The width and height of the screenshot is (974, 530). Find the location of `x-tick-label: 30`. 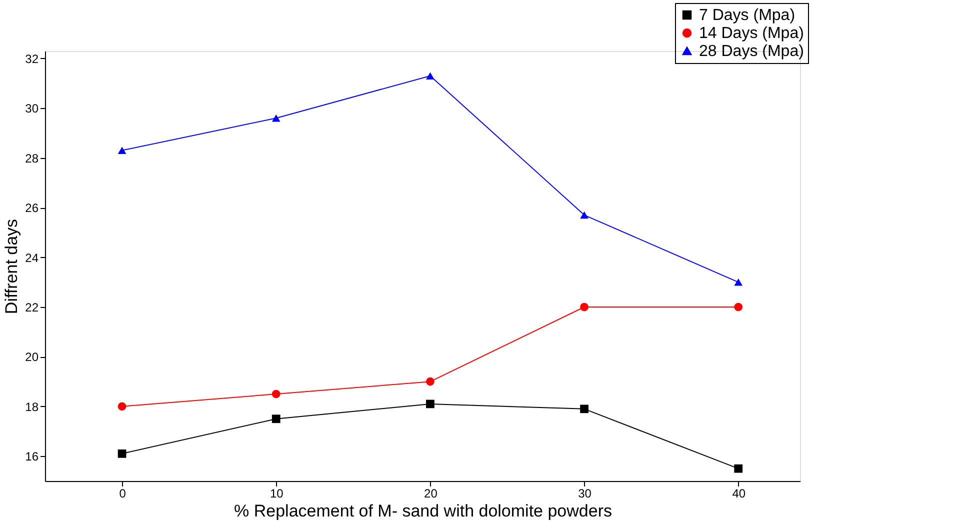

x-tick-label: 30 is located at coordinates (585, 493).